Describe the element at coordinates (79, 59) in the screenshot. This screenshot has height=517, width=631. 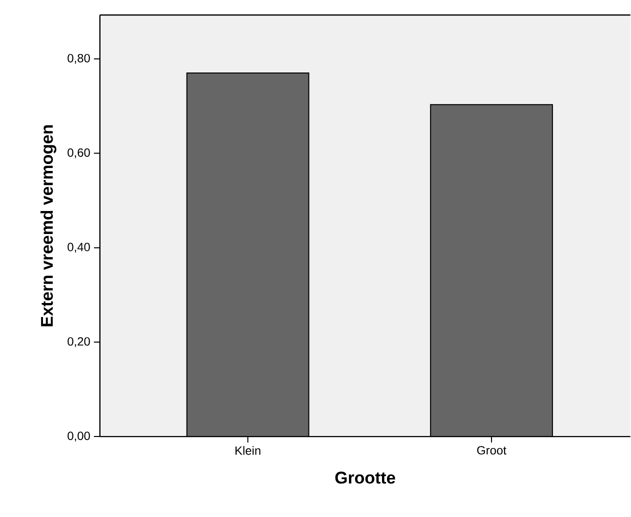
I see `y-tick-label: 0,80` at that location.